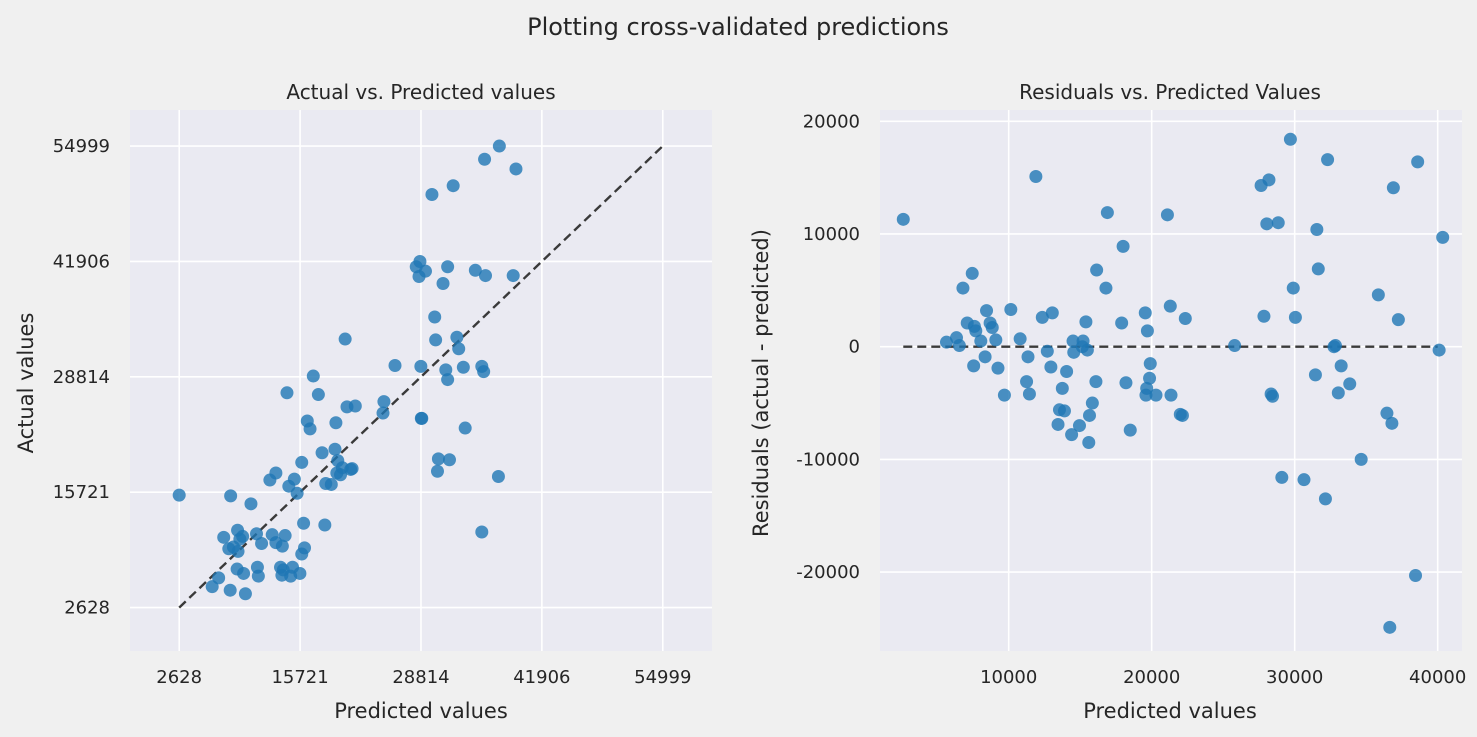 The height and width of the screenshot is (737, 1477). Describe the element at coordinates (828, 347) in the screenshot. I see `yticks-right: -20000 -10000 0 10000 20000` at that location.